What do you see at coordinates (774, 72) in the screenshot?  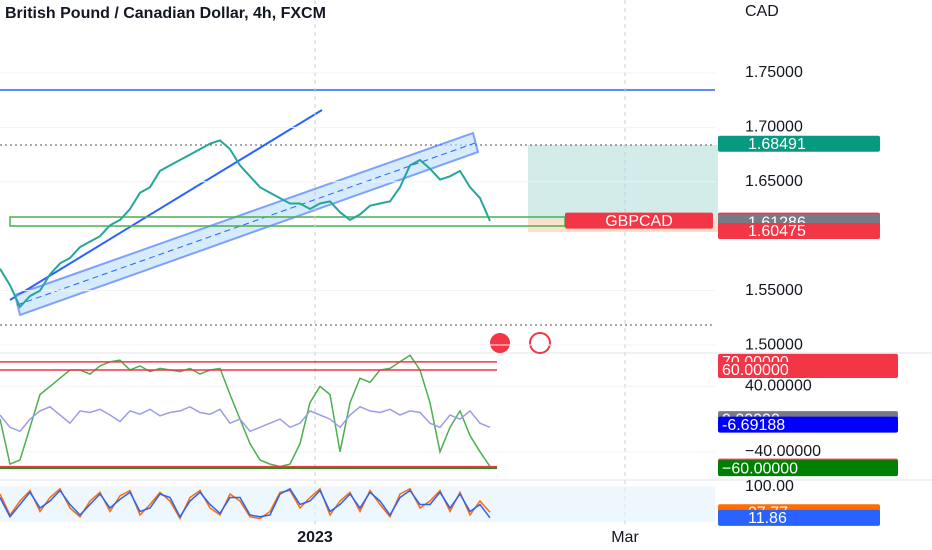 I see `y-tick-label: 1.75000` at bounding box center [774, 72].